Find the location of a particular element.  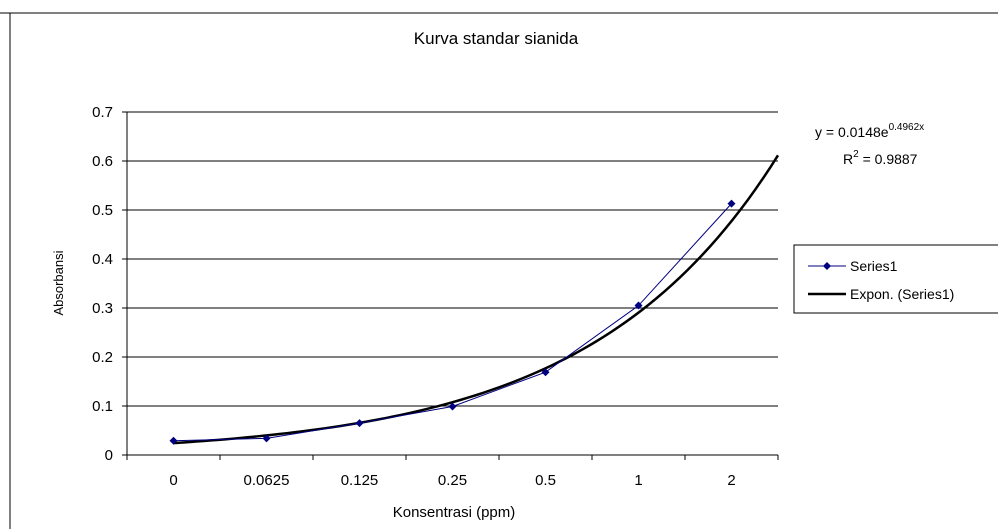

y-tick-label: 0 is located at coordinates (109, 455).